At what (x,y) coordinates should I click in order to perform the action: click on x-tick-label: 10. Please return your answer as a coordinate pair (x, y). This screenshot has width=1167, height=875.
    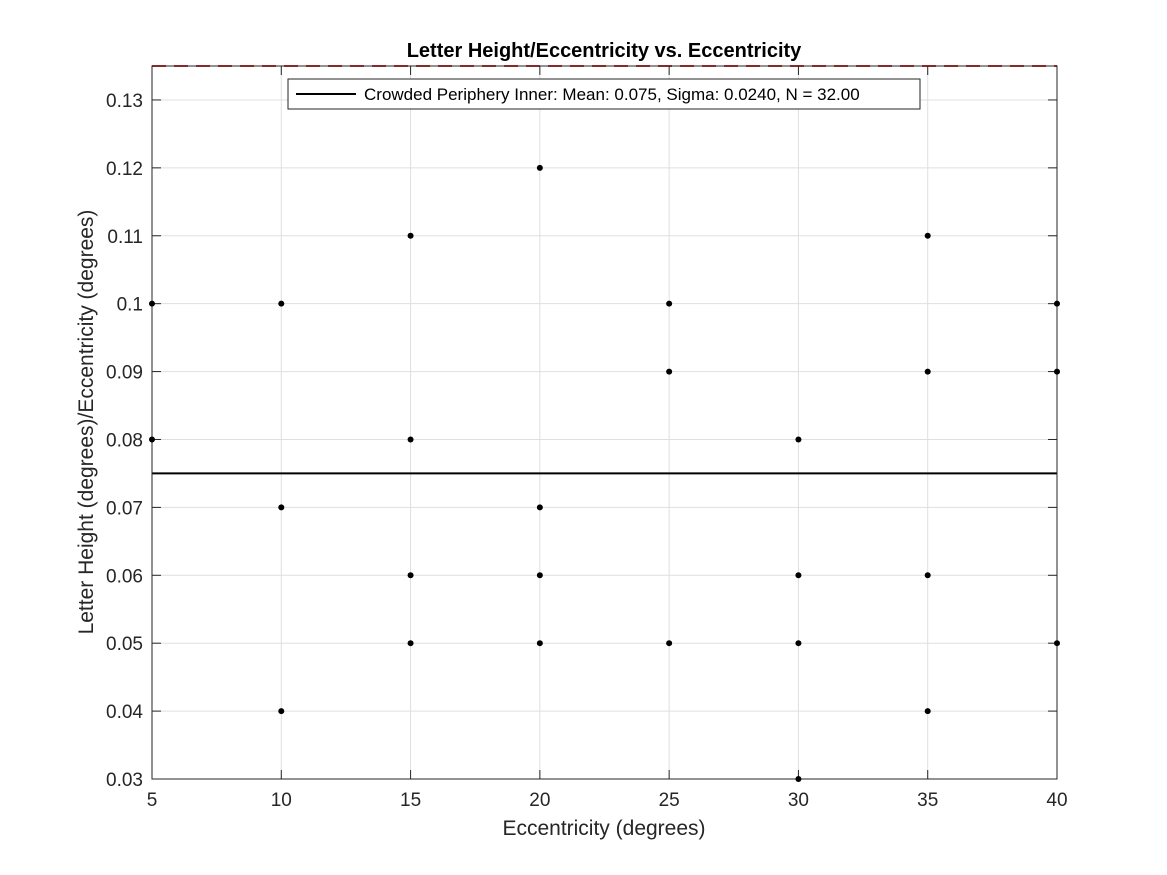
    Looking at the image, I should click on (281, 800).